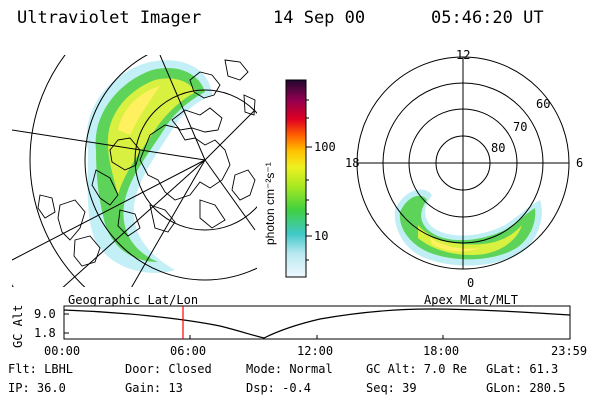 The width and height of the screenshot is (600, 400). I want to click on altitude-xtick-2359: 23:59, so click(569, 351).